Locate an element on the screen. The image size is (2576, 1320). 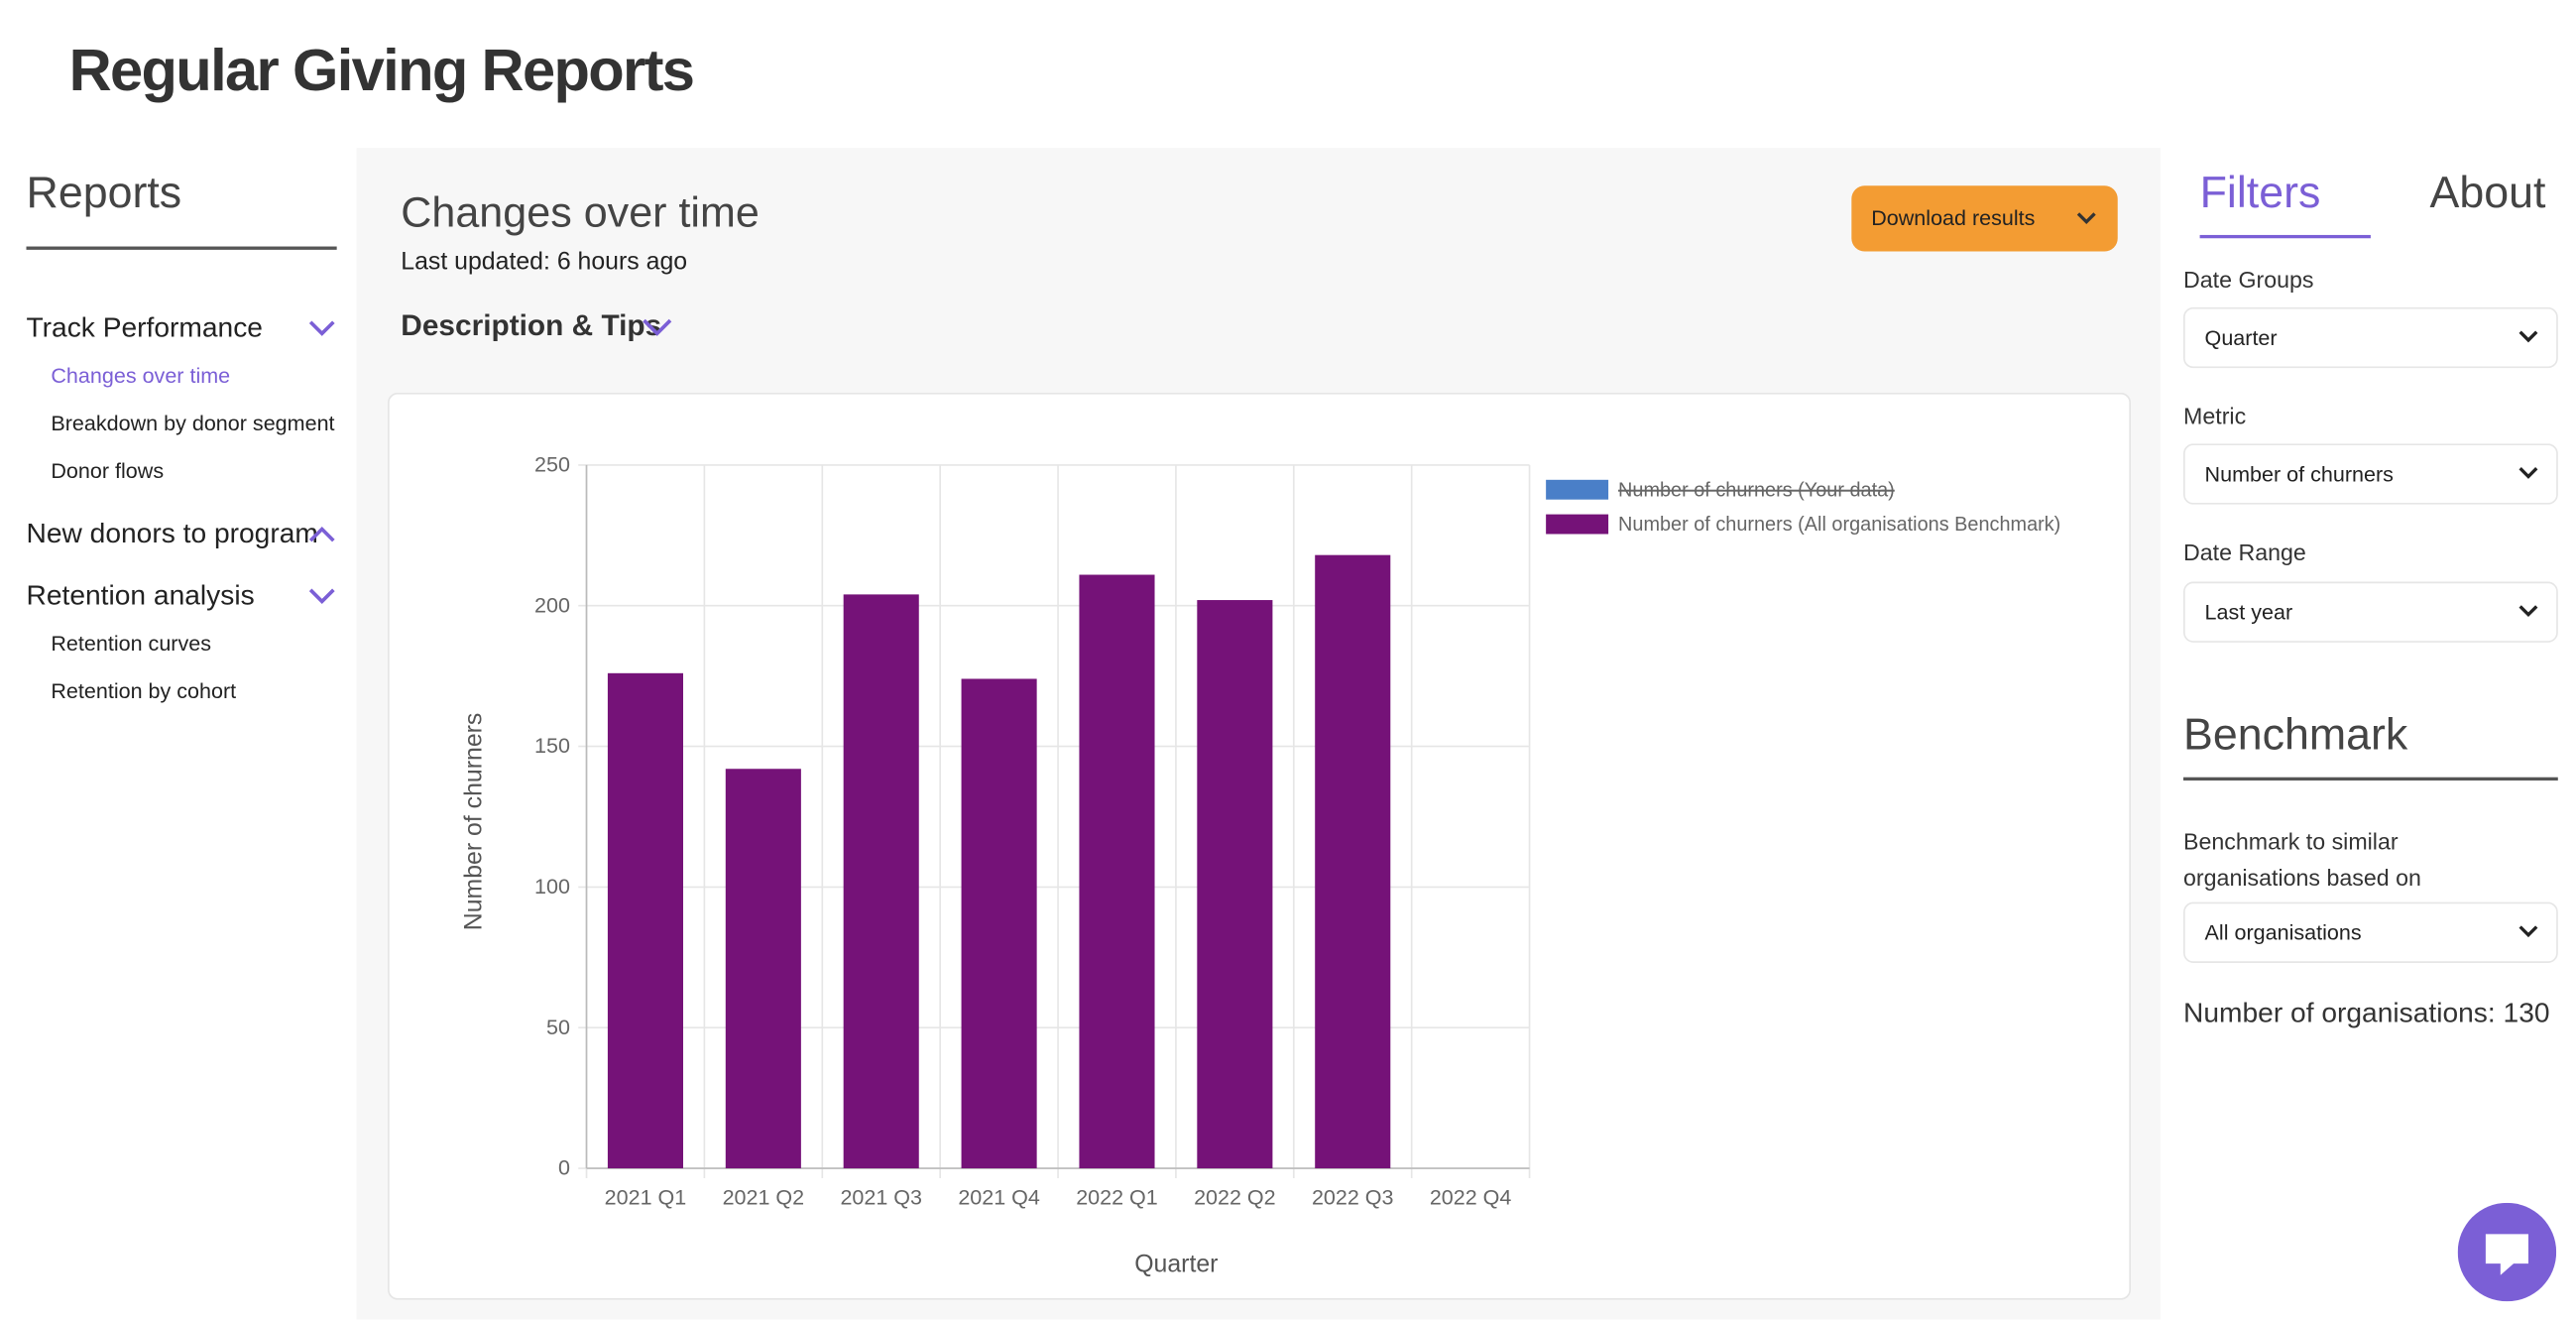
button-label: Download results is located at coordinates (1954, 217).